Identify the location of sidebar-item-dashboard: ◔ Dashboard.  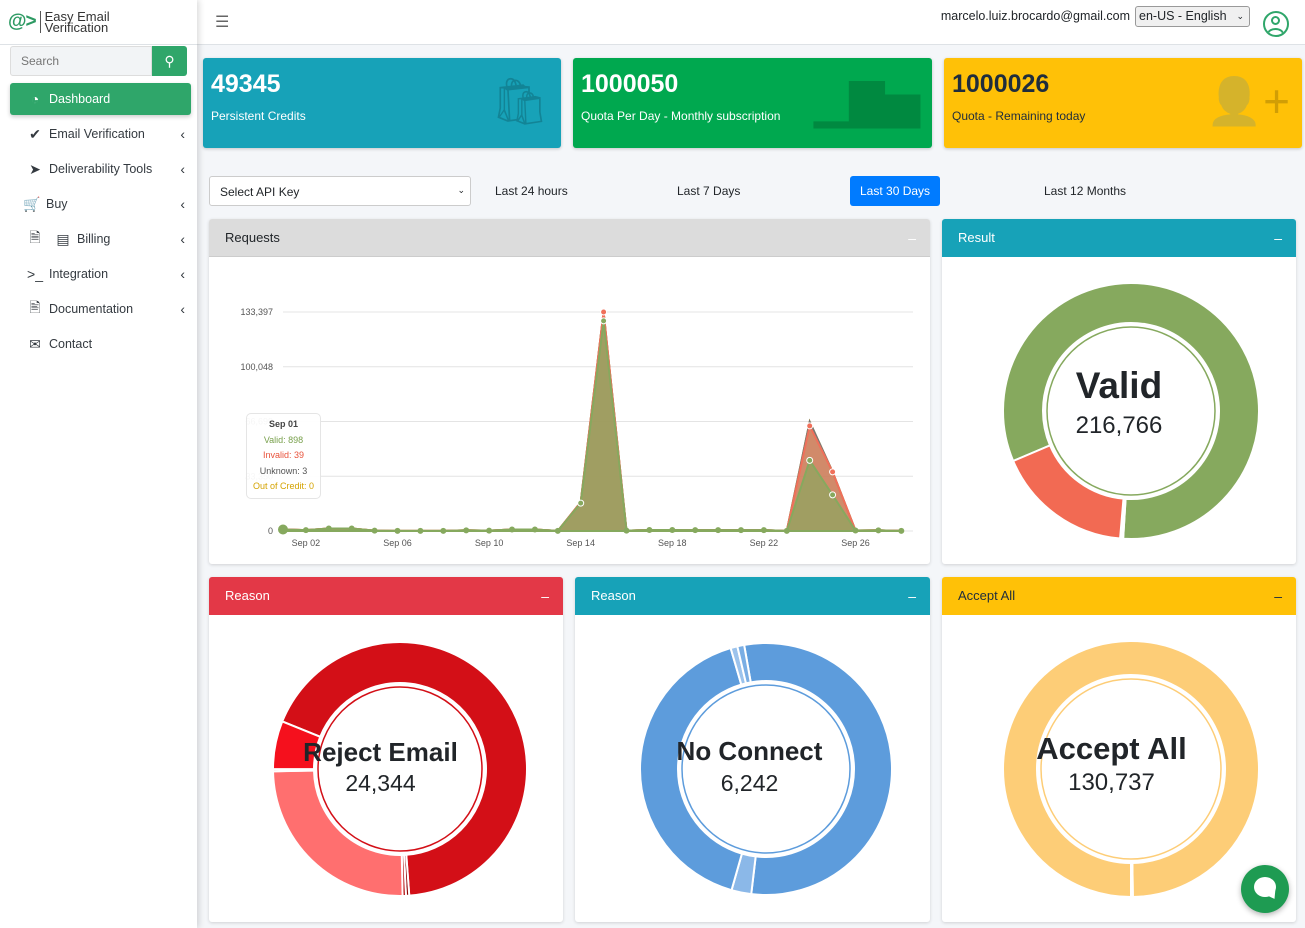
(100, 99).